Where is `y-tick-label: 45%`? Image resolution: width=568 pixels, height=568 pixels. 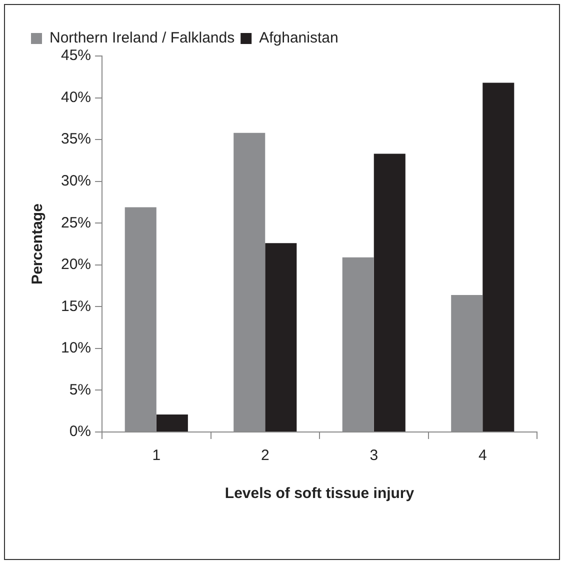
y-tick-label: 45% is located at coordinates (76, 55).